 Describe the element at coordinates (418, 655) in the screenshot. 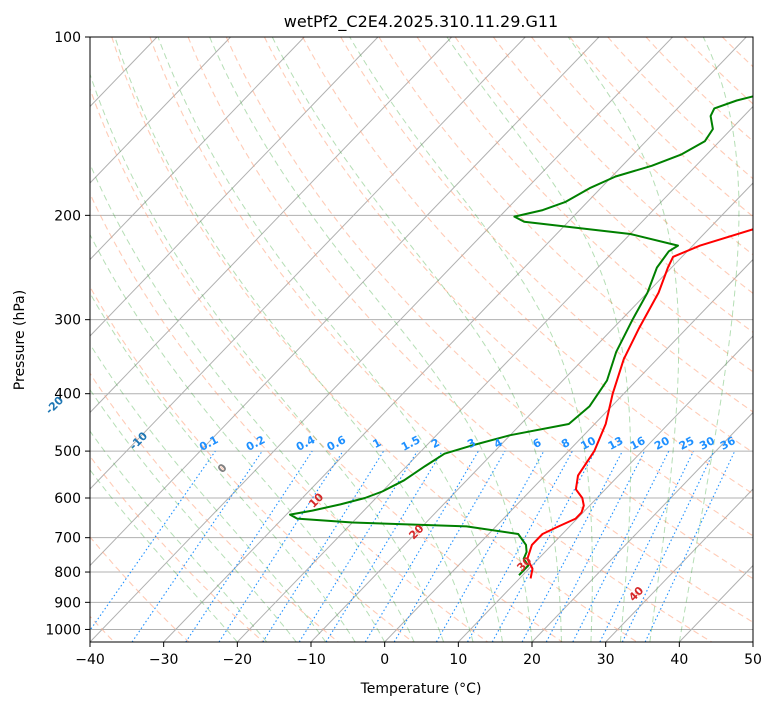

I see `x-axis: −40 −30 −20 −10 0 10 20 30 40 50` at that location.